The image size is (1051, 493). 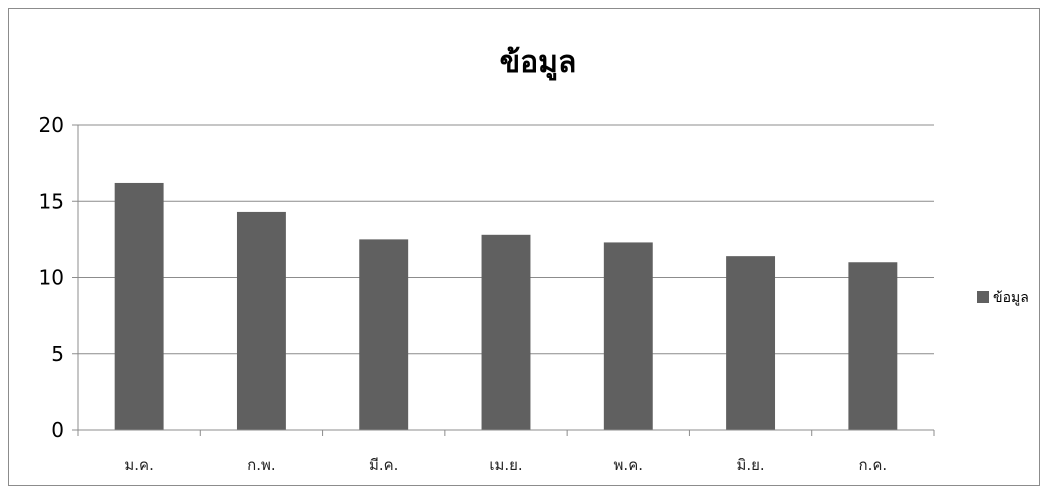 What do you see at coordinates (261, 465) in the screenshot?
I see `x-tick-label: ก.พ.` at bounding box center [261, 465].